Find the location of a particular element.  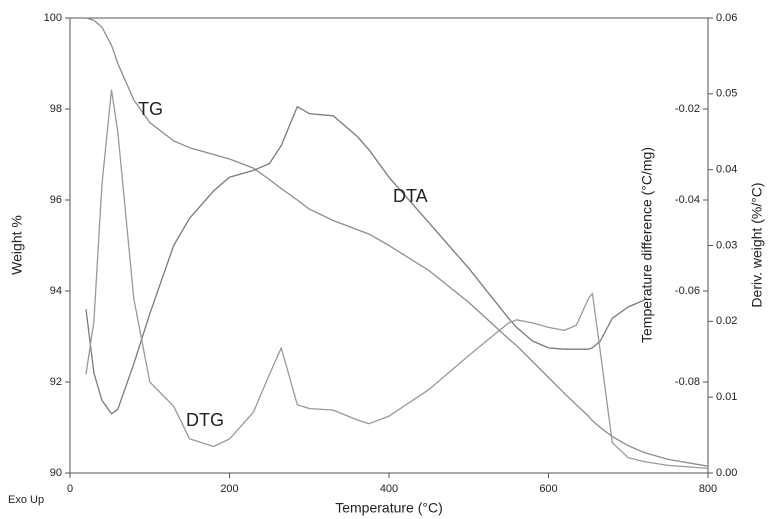

y-axis-title: Weight % is located at coordinates (17, 245).